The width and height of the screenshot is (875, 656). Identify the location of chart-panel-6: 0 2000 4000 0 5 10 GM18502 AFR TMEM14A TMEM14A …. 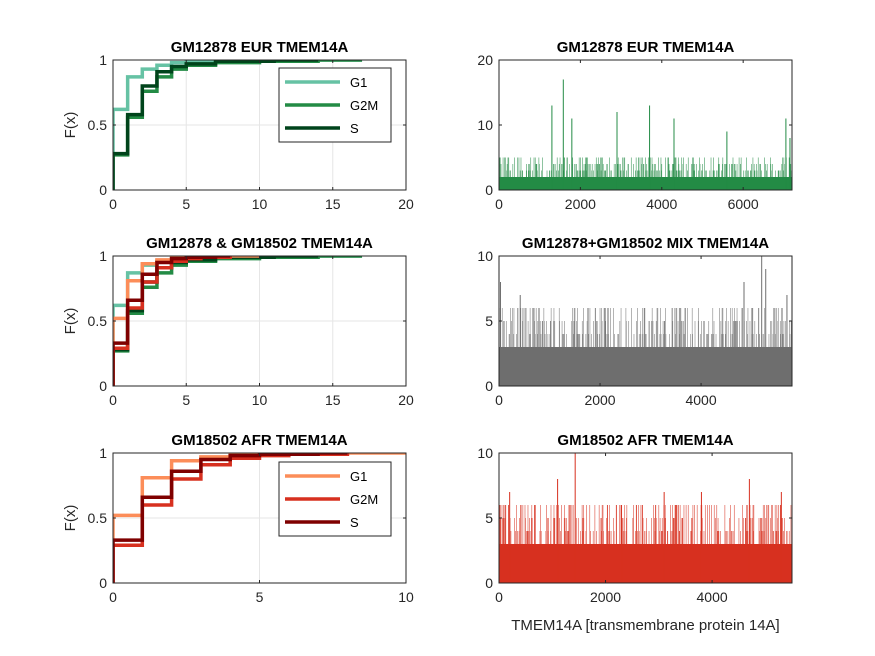
(635, 533).